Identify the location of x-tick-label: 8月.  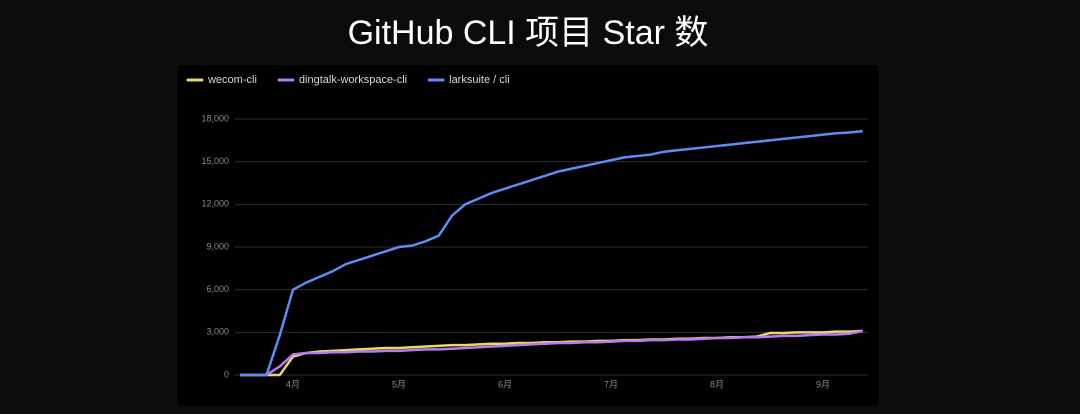
(717, 384).